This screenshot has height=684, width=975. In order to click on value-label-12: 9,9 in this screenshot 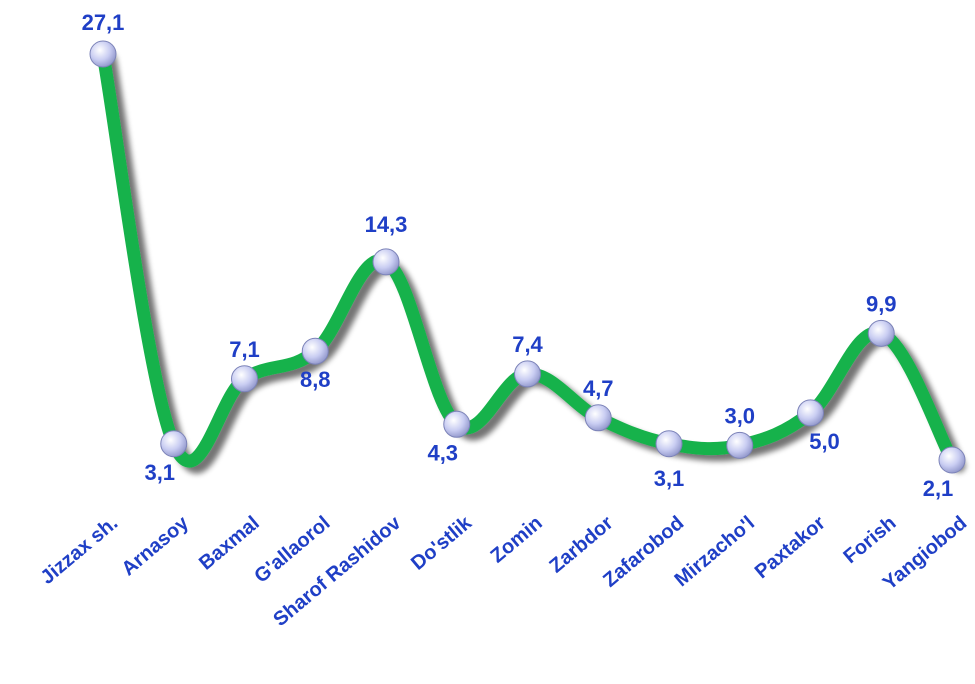, I will do `click(881, 303)`.